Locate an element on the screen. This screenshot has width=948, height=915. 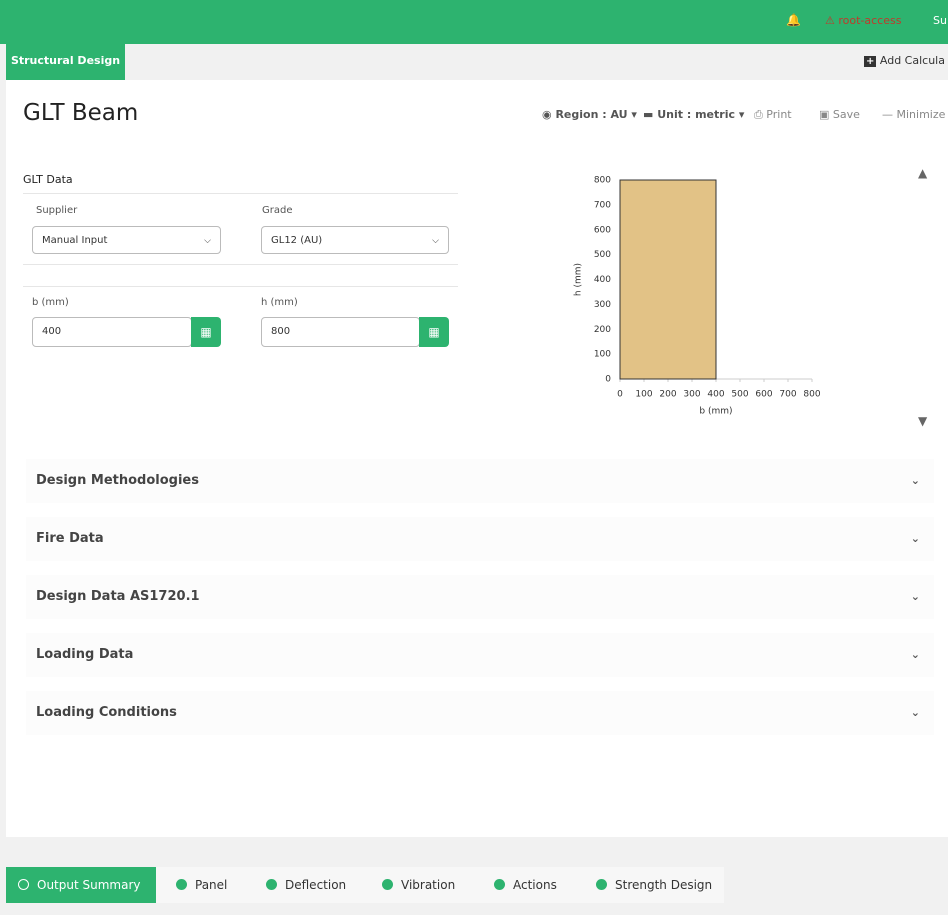
h-input: 800 is located at coordinates (340, 332).